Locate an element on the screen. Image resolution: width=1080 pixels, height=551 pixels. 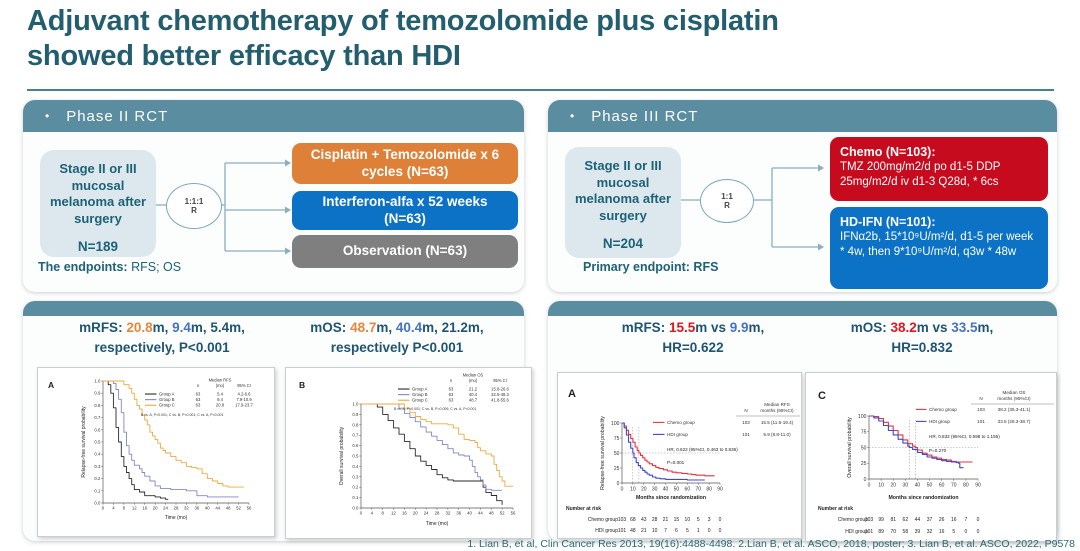
svg-text: 103 is located at coordinates (746, 422).